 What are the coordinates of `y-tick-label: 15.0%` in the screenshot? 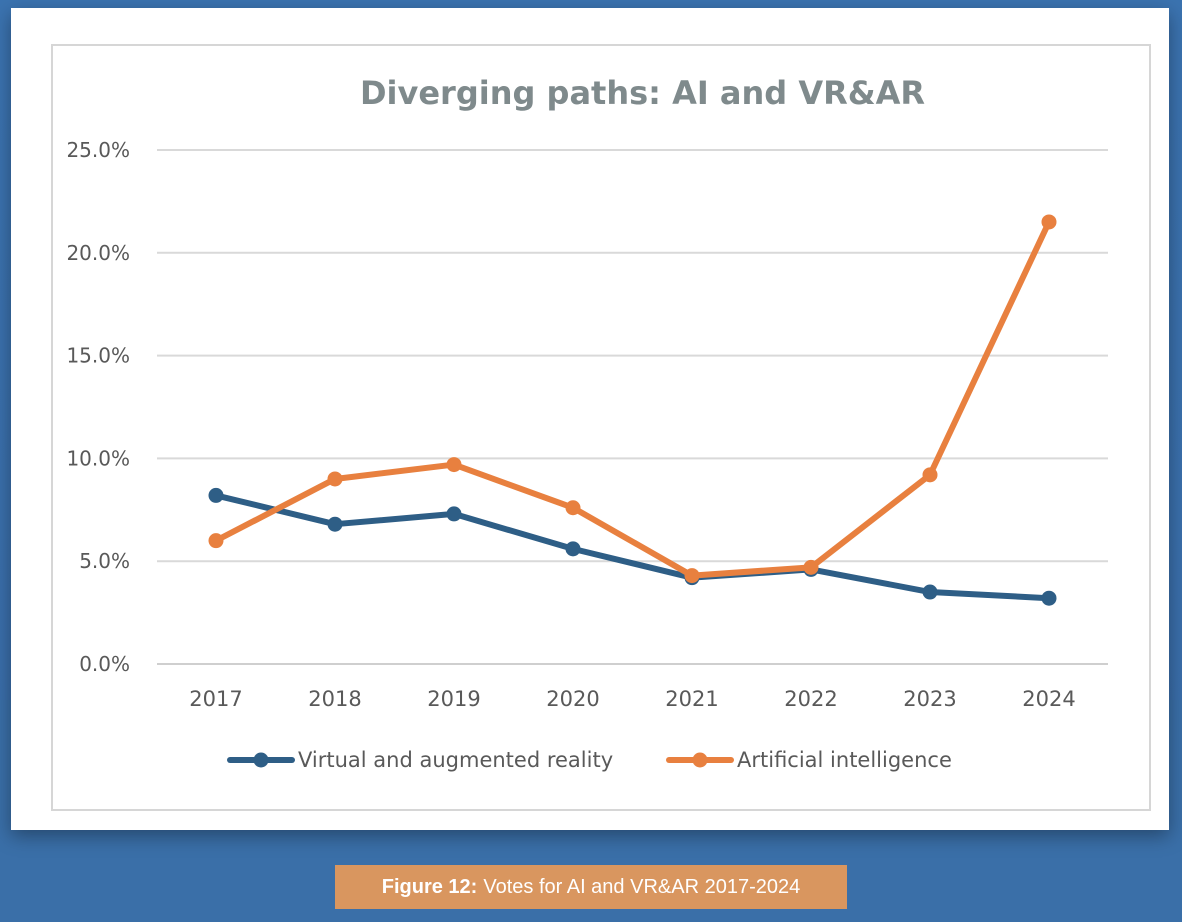 It's located at (98, 356).